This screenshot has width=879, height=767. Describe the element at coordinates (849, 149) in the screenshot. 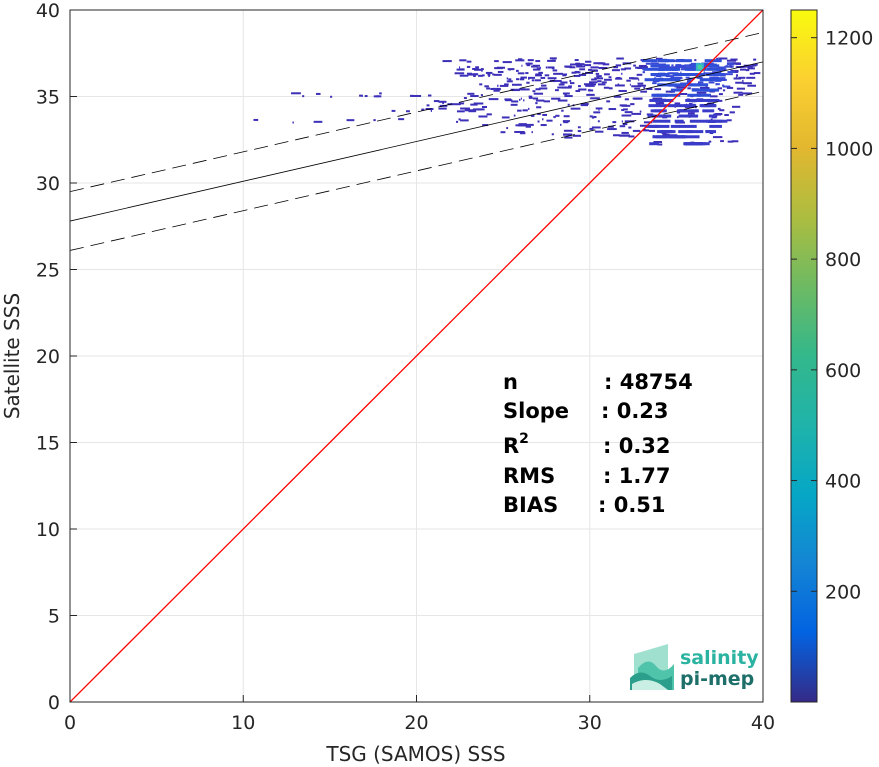

I see `colorbar-tick-label: 1000` at that location.